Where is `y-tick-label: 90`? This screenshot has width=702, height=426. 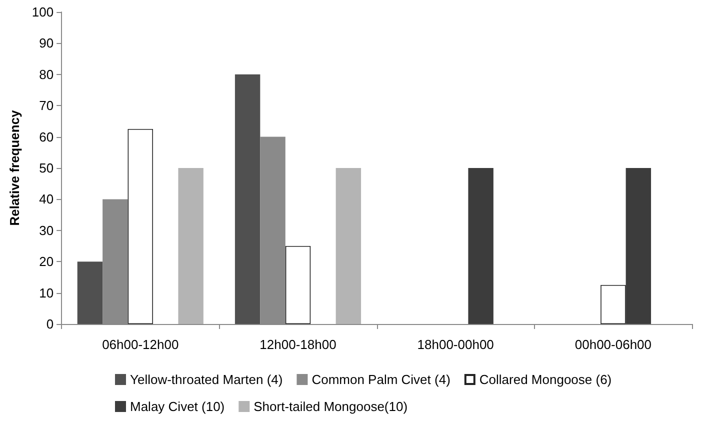
y-tick-label: 90 is located at coordinates (46, 43).